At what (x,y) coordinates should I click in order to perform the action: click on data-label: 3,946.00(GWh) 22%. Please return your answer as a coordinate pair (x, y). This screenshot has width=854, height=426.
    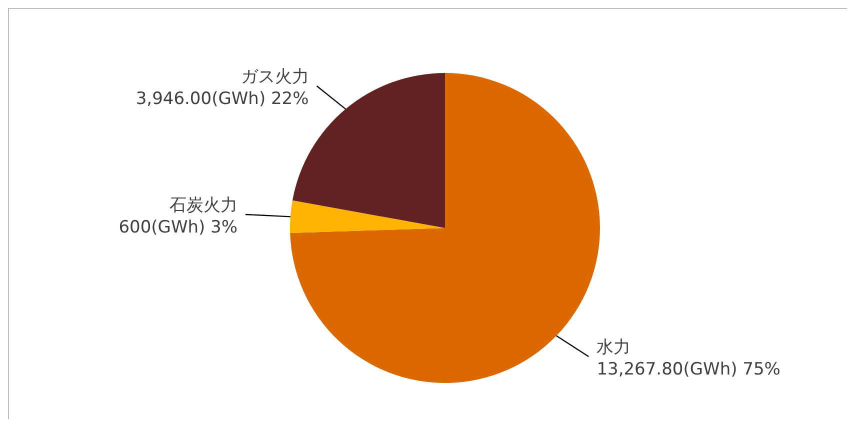
    Looking at the image, I should click on (222, 99).